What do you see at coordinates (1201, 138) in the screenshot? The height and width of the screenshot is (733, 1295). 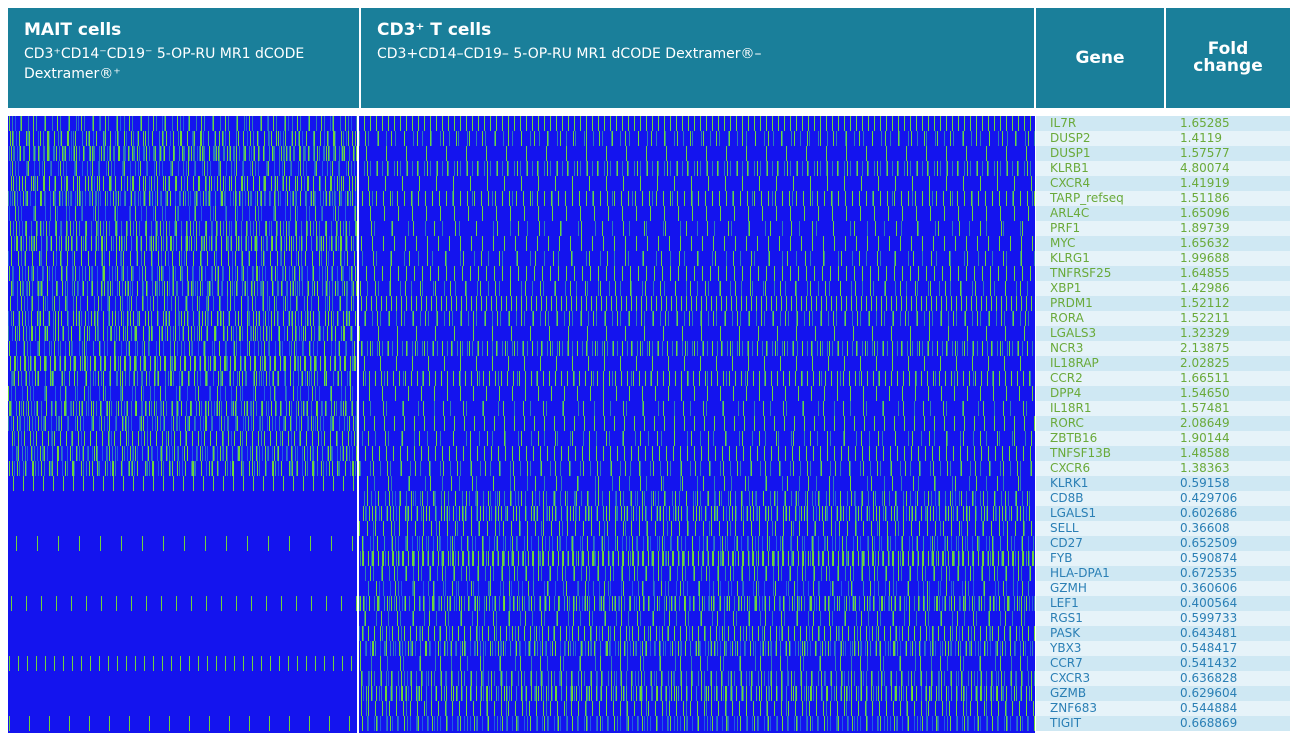 I see `fold-change: 1.4119` at bounding box center [1201, 138].